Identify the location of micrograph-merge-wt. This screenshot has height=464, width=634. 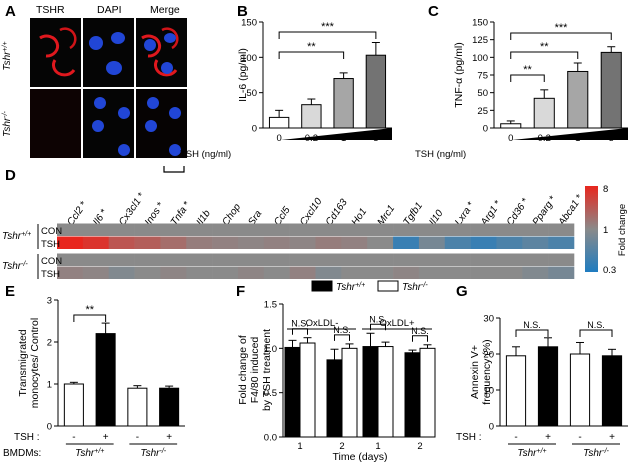
(161, 52).